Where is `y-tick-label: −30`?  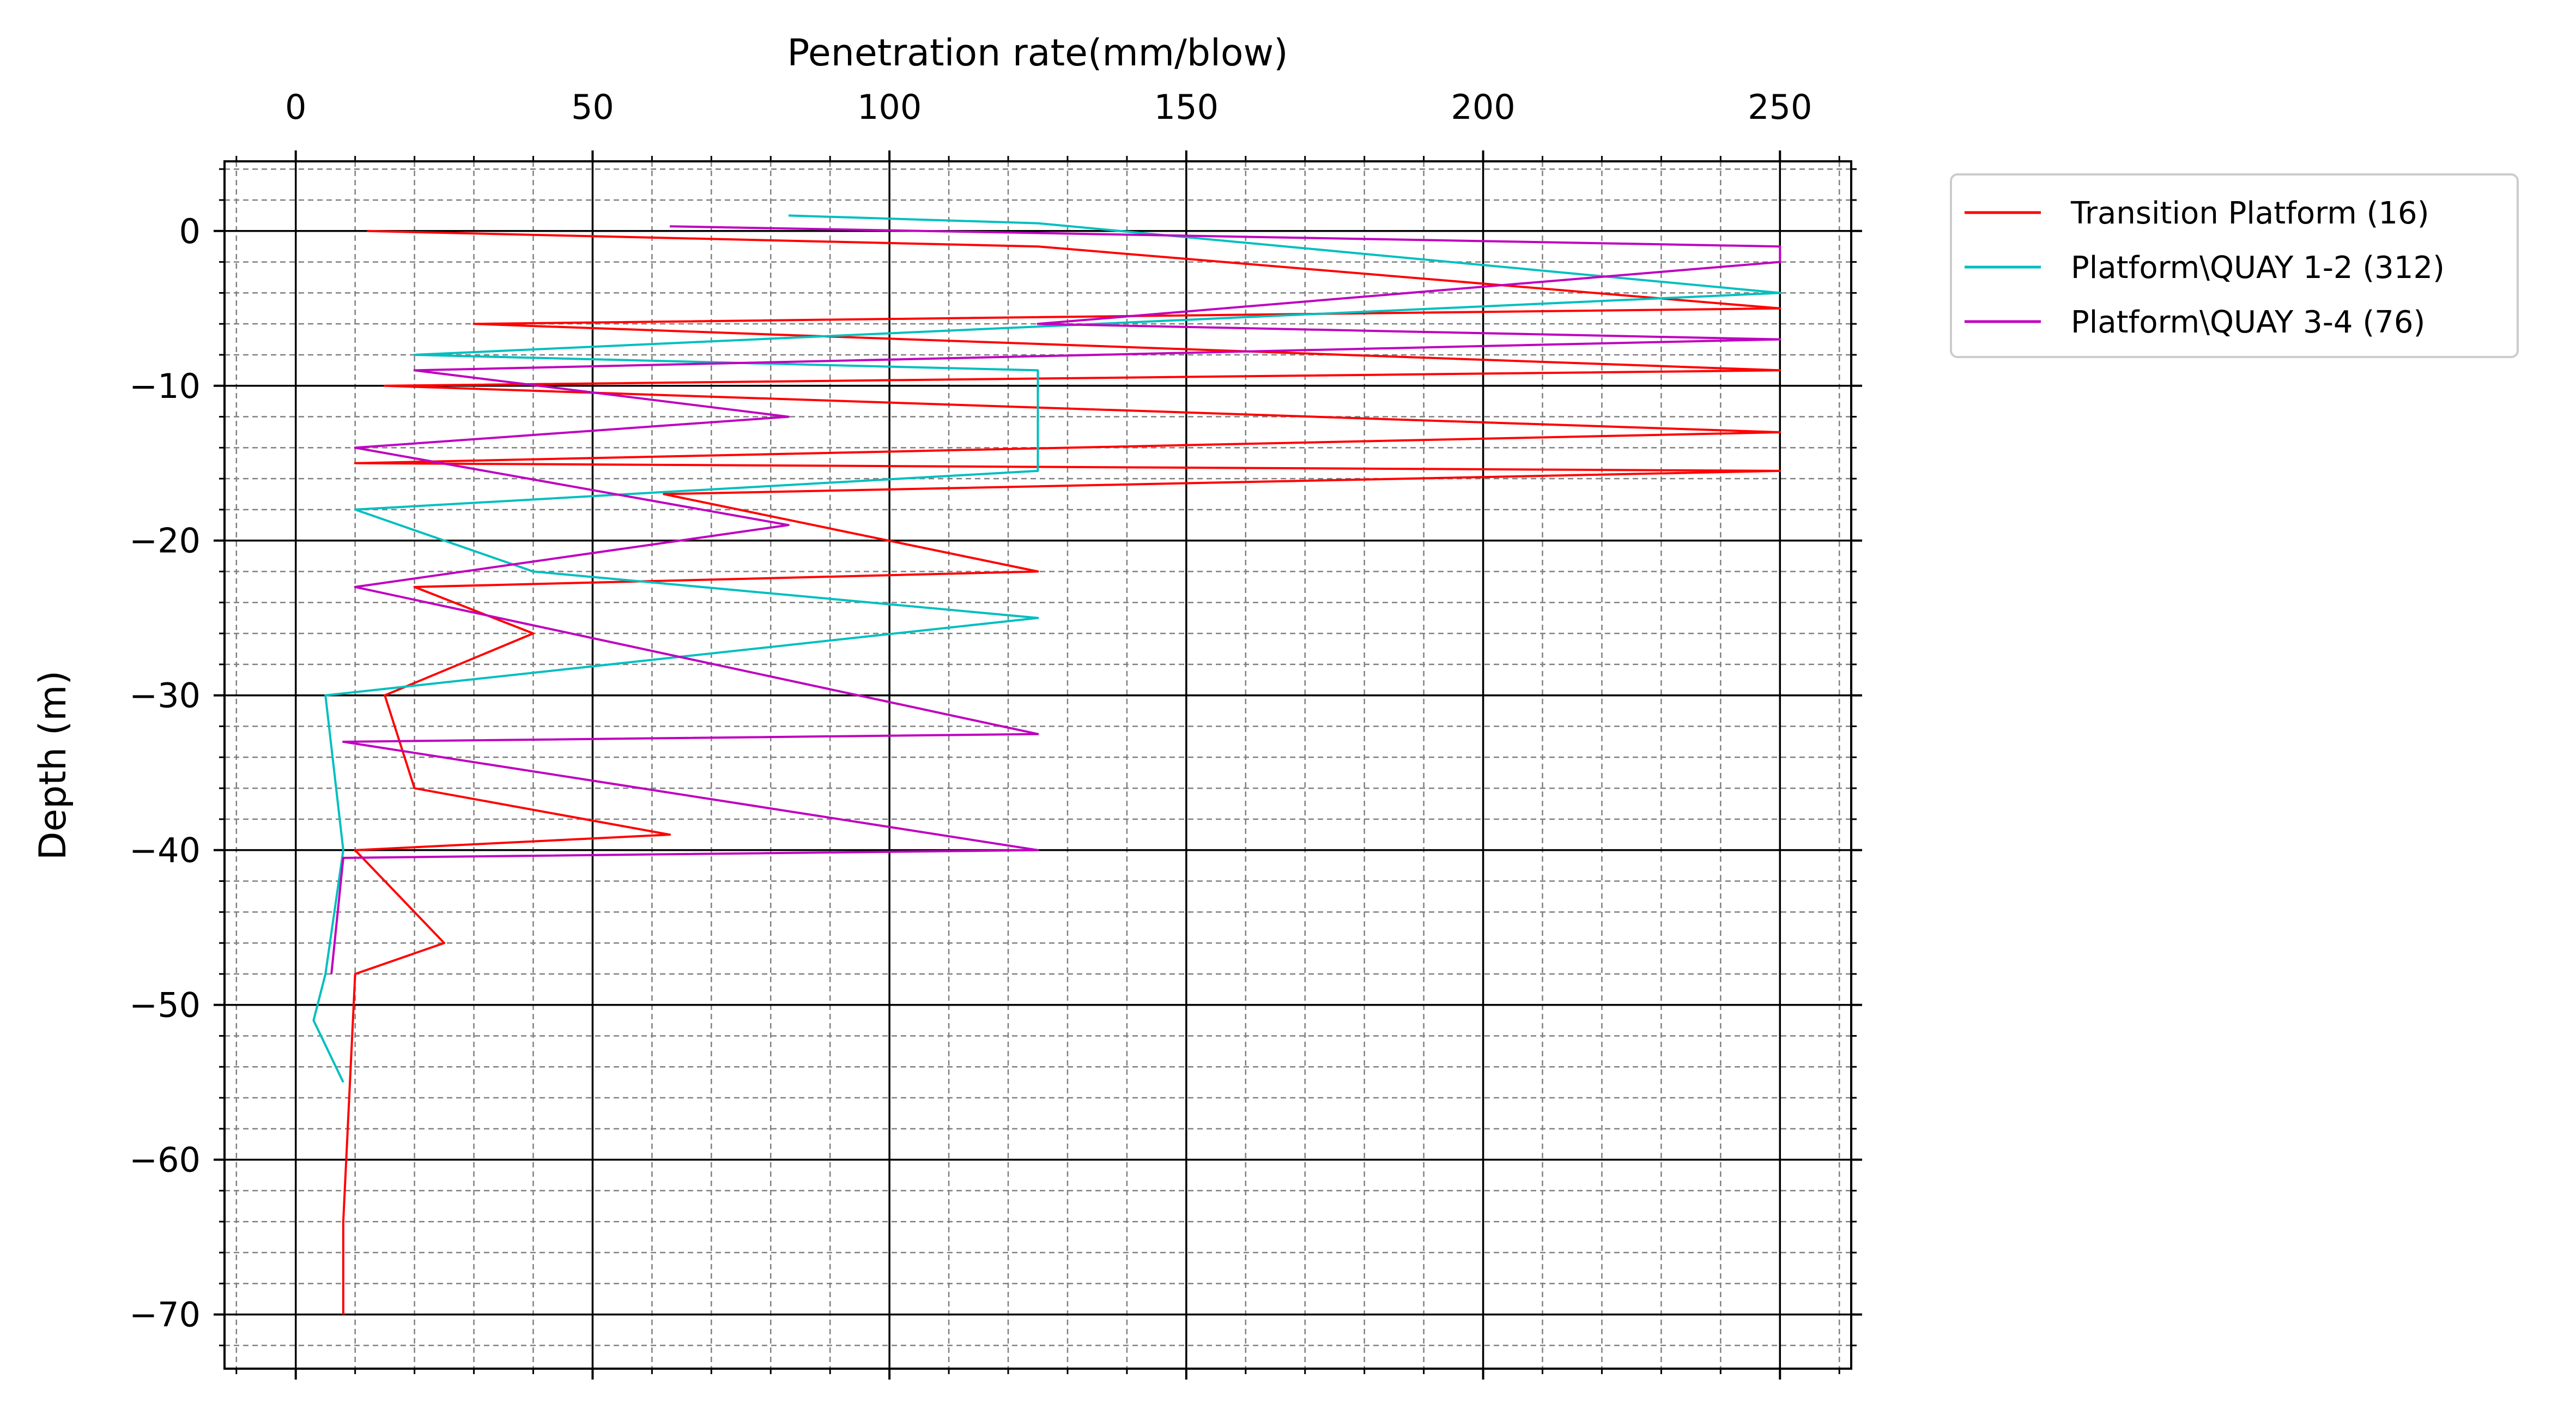 y-tick-label: −30 is located at coordinates (165, 696).